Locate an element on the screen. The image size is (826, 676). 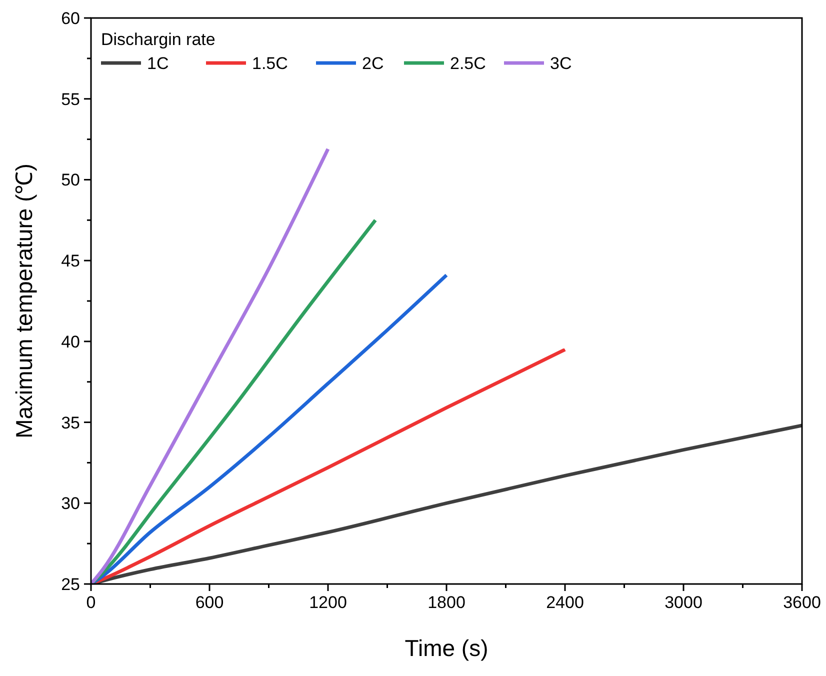
y-axis-title: Maximum temperature (℃) is located at coordinates (24, 301).